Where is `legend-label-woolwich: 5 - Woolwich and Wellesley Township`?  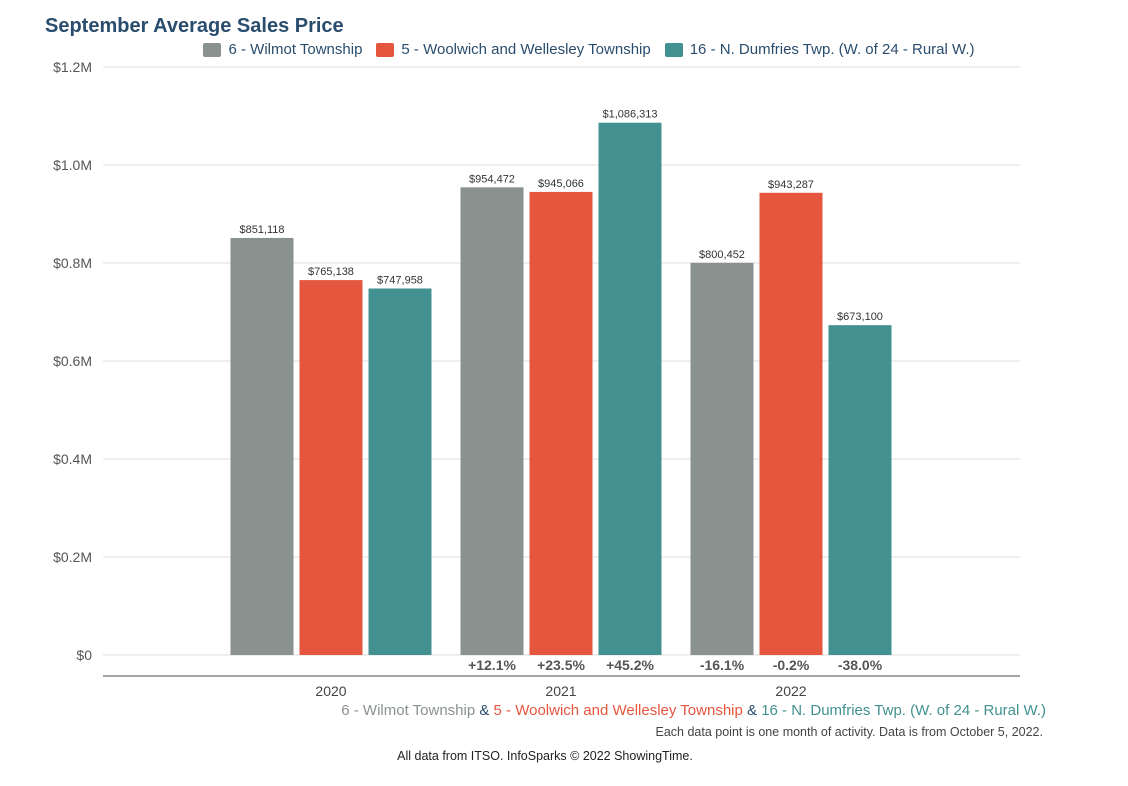
legend-label-woolwich: 5 - Woolwich and Wellesley Township is located at coordinates (526, 49).